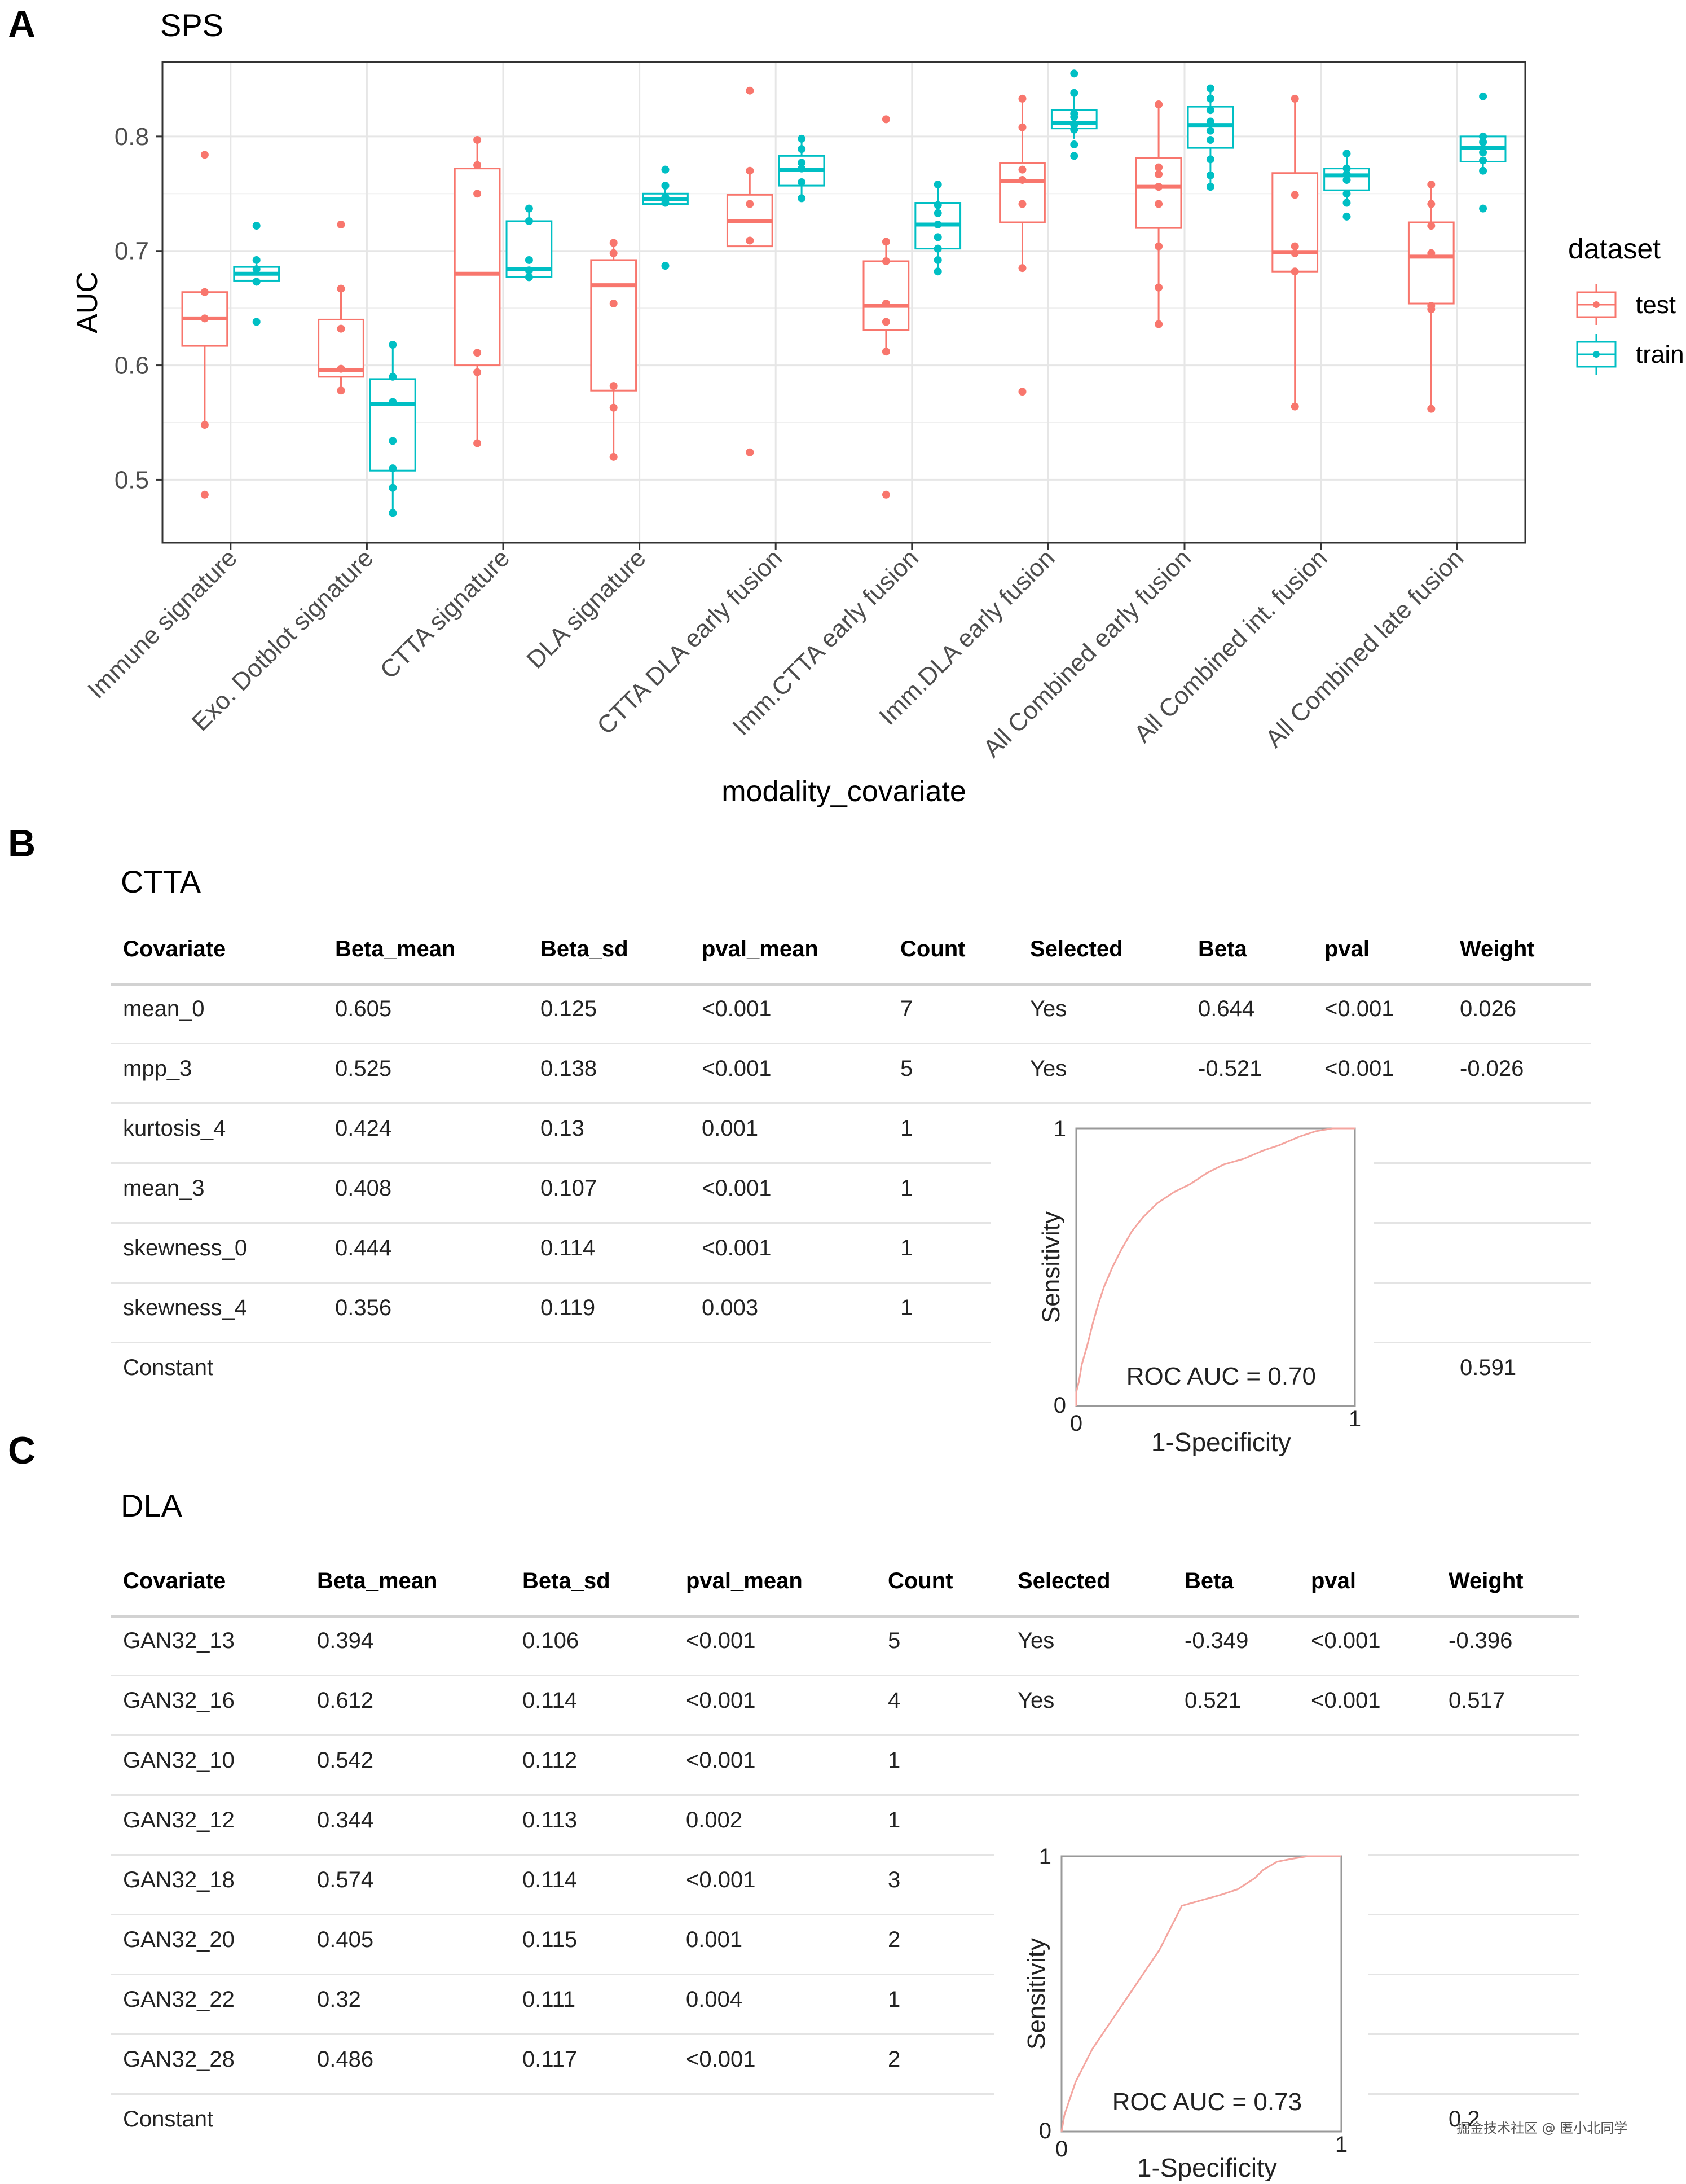 This screenshot has width=1686, height=2184. Describe the element at coordinates (845, 1837) in the screenshot. I see `table-c-row: GAN32_12 0.344 0.113 0.002 1` at that location.